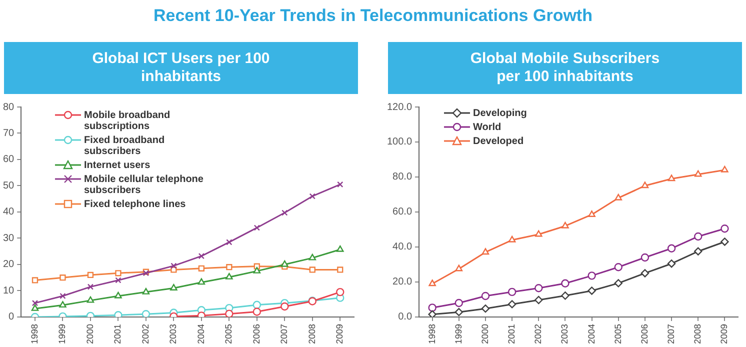 This screenshot has width=746, height=347. Describe the element at coordinates (9, 133) in the screenshot. I see `y-tick-label: 70` at that location.